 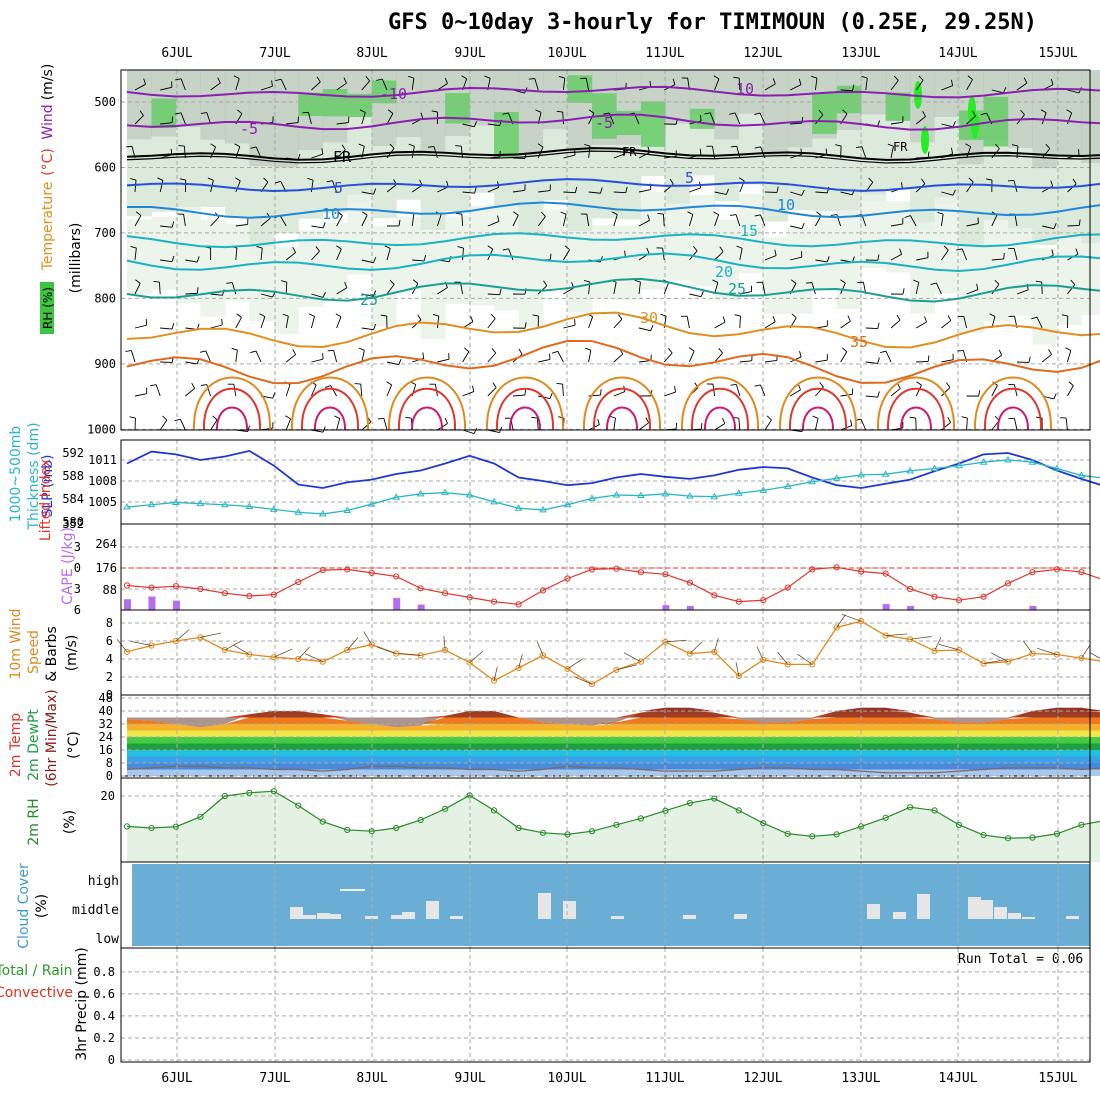 I want to click on cape-bar, so click(x=911, y=607).